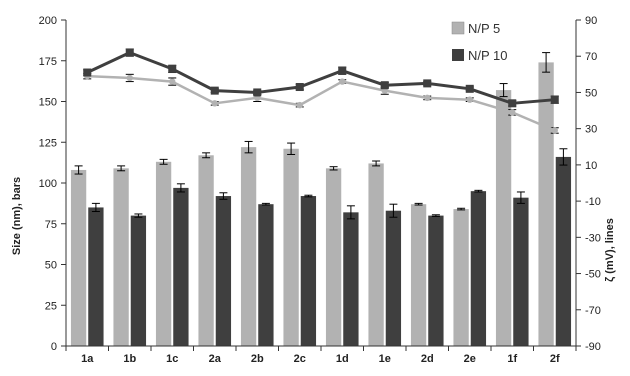 This screenshot has height=376, width=630. Describe the element at coordinates (593, 347) in the screenshot. I see `y2-tick-label: -90` at that location.